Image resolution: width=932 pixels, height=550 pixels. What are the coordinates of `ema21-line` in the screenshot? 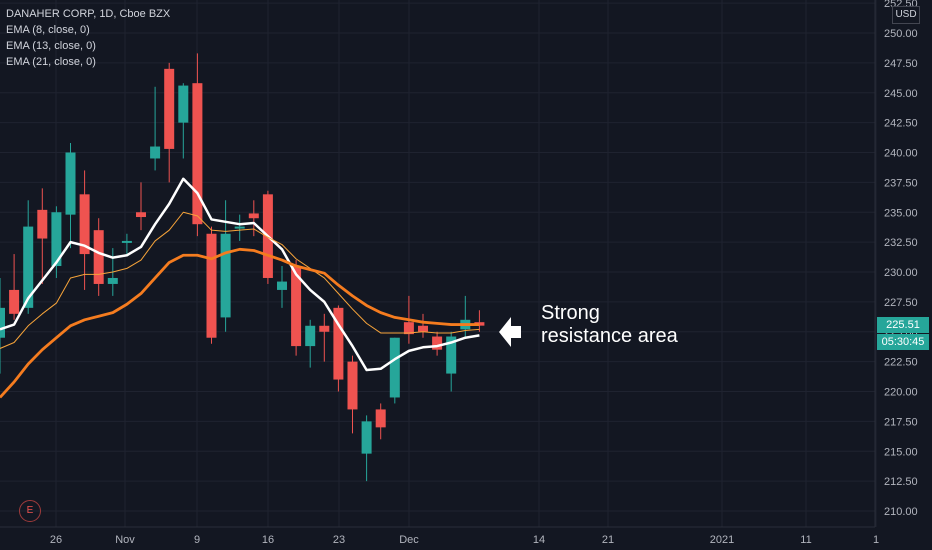 It's located at (240, 323).